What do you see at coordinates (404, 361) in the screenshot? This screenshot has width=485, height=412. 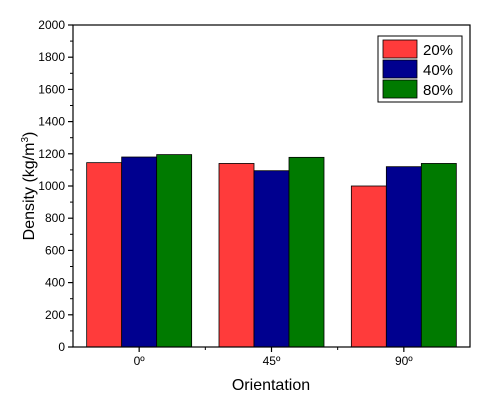 I see `x-tick-label: 90º` at bounding box center [404, 361].